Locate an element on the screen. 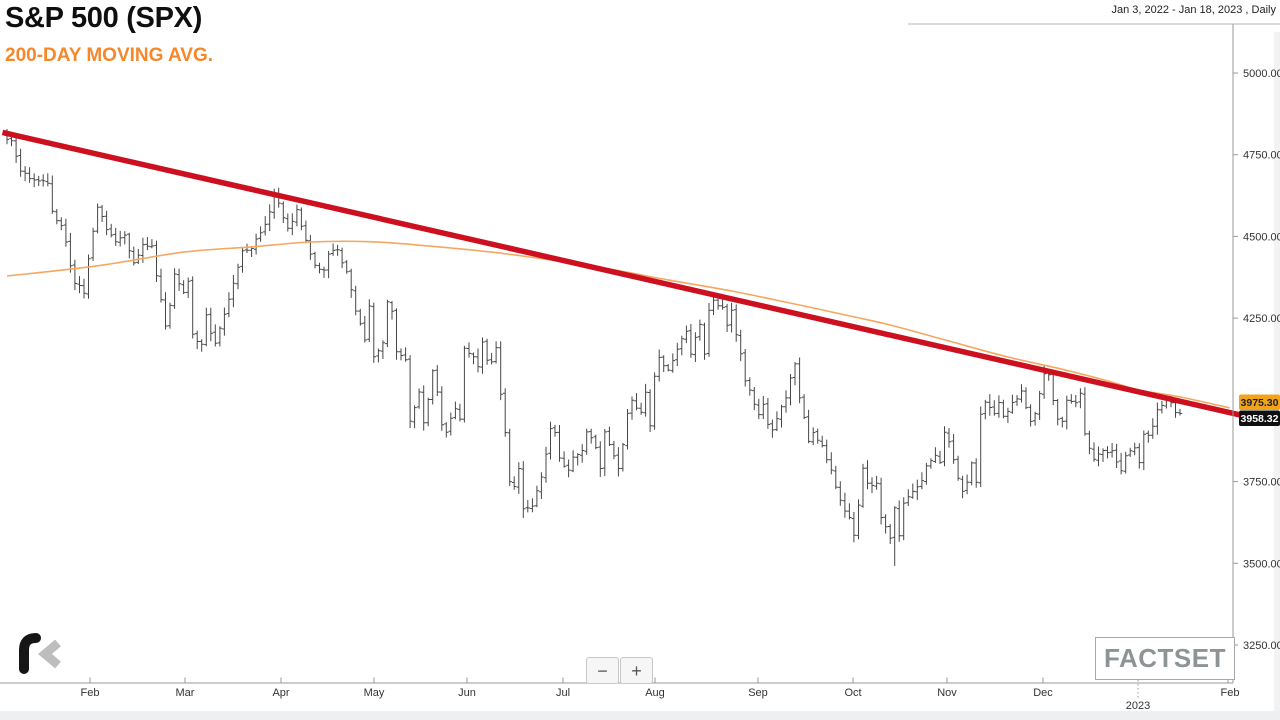 The height and width of the screenshot is (720, 1280). svg-text: Apr is located at coordinates (280, 693).